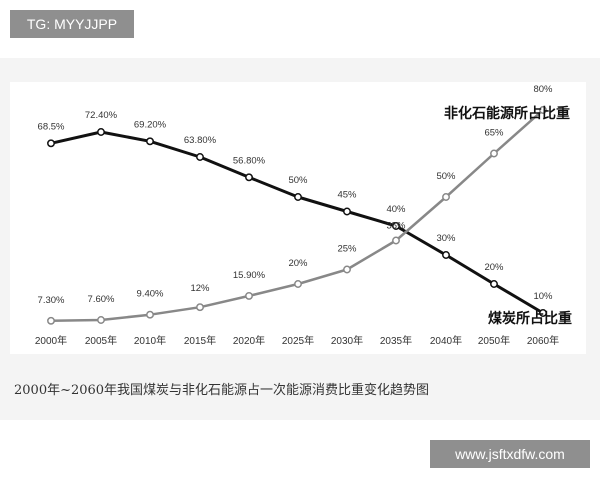  Describe the element at coordinates (150, 124) in the screenshot. I see `coal-data-label: 69.20%` at that location.